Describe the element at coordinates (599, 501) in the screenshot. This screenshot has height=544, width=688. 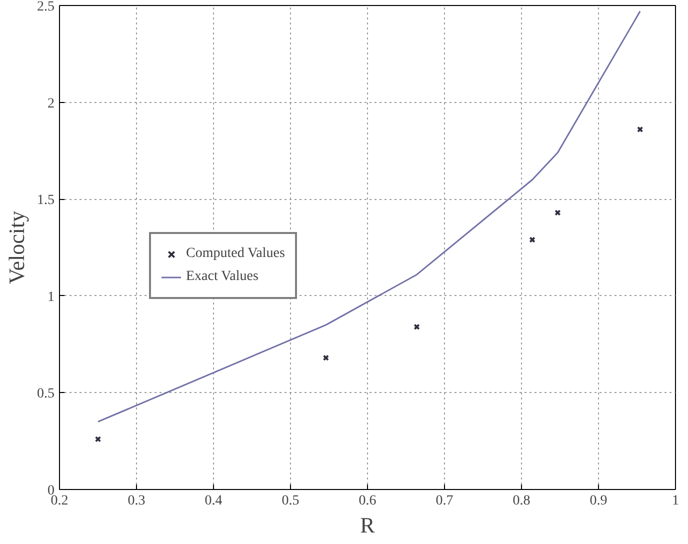
I see `x-tick-label: 0.9` at that location.